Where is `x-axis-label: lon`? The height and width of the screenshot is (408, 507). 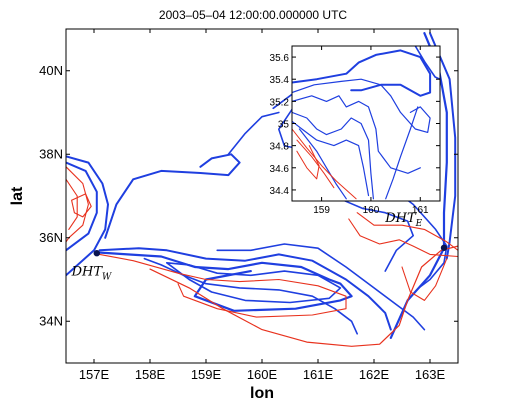 x-axis-label: lon is located at coordinates (262, 393).